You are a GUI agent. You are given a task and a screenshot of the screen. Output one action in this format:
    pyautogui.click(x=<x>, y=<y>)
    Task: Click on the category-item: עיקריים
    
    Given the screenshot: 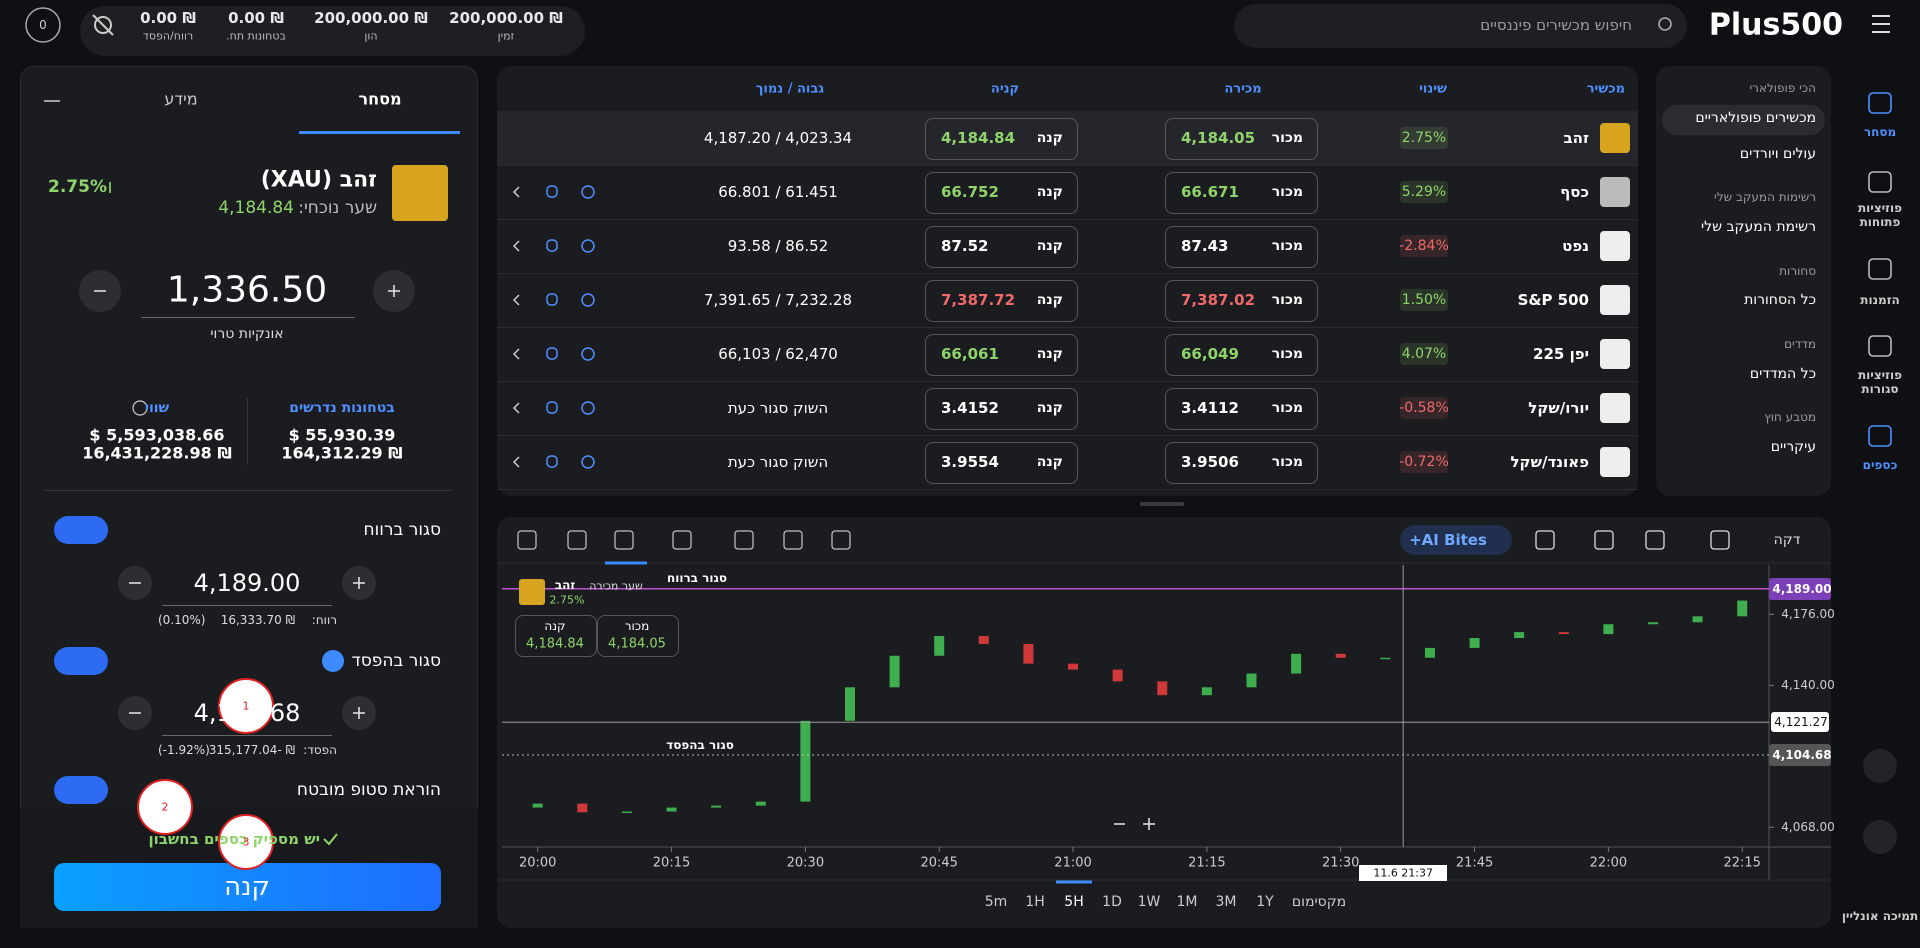 What is the action you would take?
    pyautogui.click(x=1793, y=447)
    